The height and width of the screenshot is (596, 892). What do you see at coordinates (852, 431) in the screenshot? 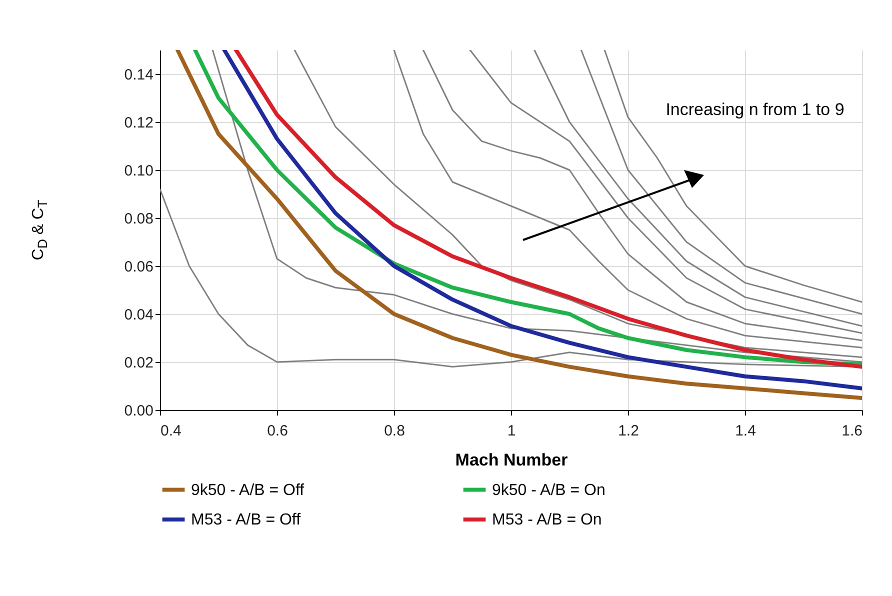
I see `x-tick-label: 1.6` at bounding box center [852, 431].